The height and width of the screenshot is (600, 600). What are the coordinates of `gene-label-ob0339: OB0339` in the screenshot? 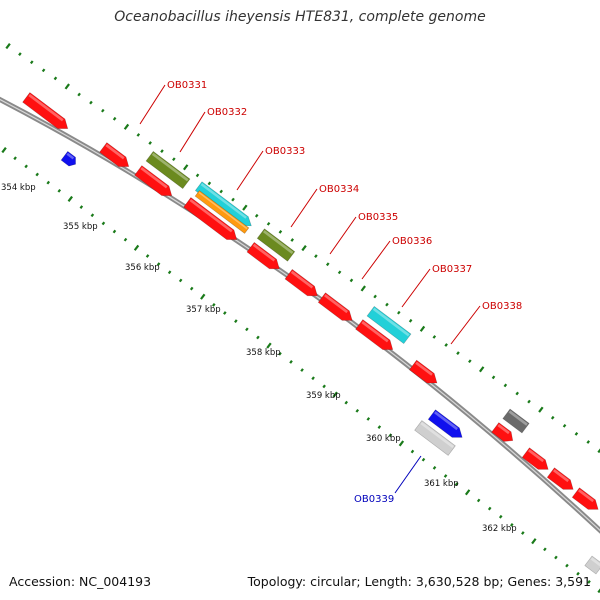 It's located at (374, 499).